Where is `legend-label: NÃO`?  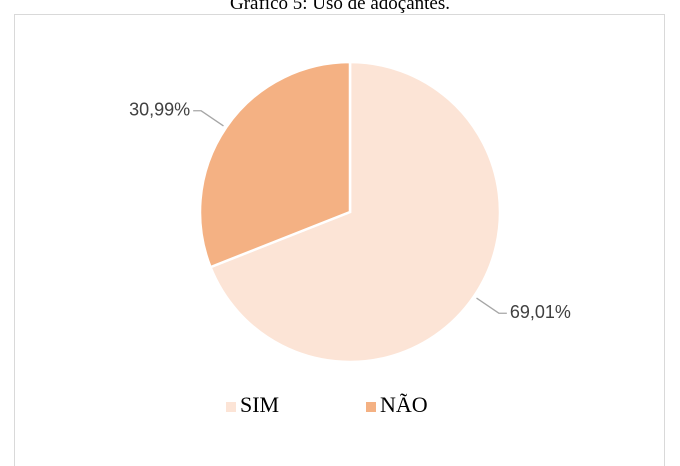 legend-label: NÃO is located at coordinates (404, 404).